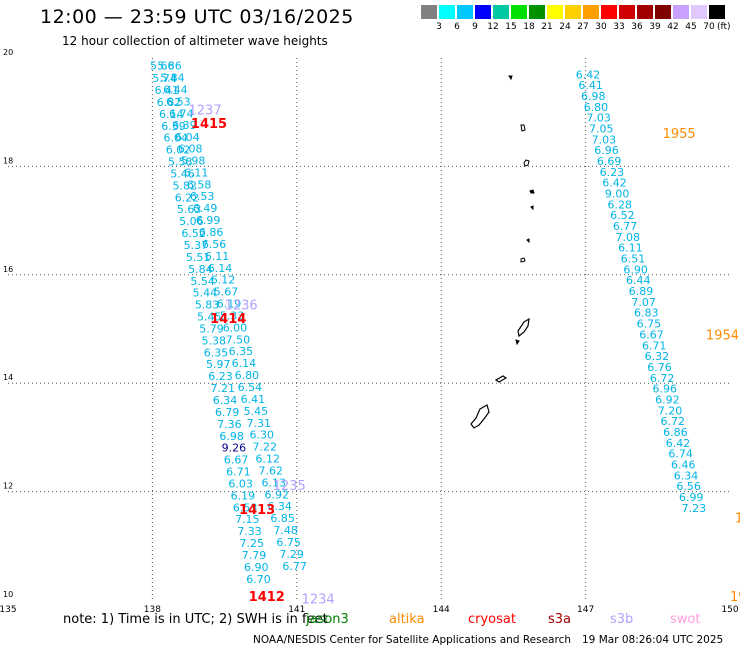 This screenshot has width=740, height=650. Describe the element at coordinates (229, 424) in the screenshot. I see `wave-height-value: 7.36` at that location.